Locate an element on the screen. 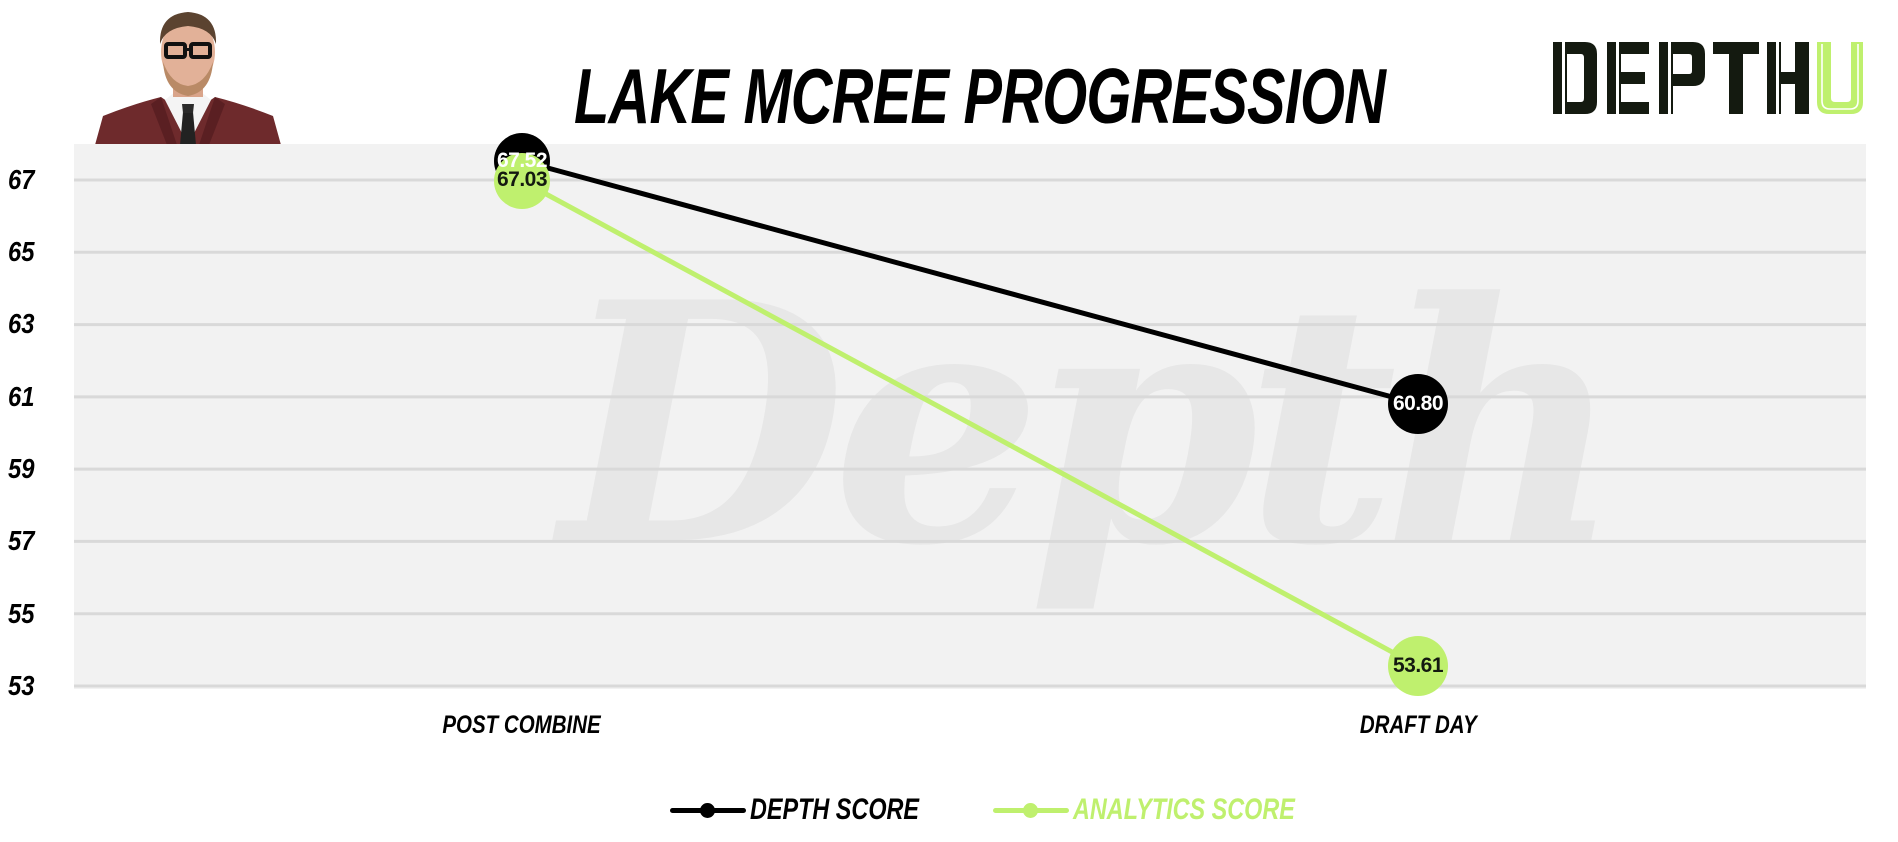  chart-title: LAKE MCREE PROGRESSION is located at coordinates (980, 96).